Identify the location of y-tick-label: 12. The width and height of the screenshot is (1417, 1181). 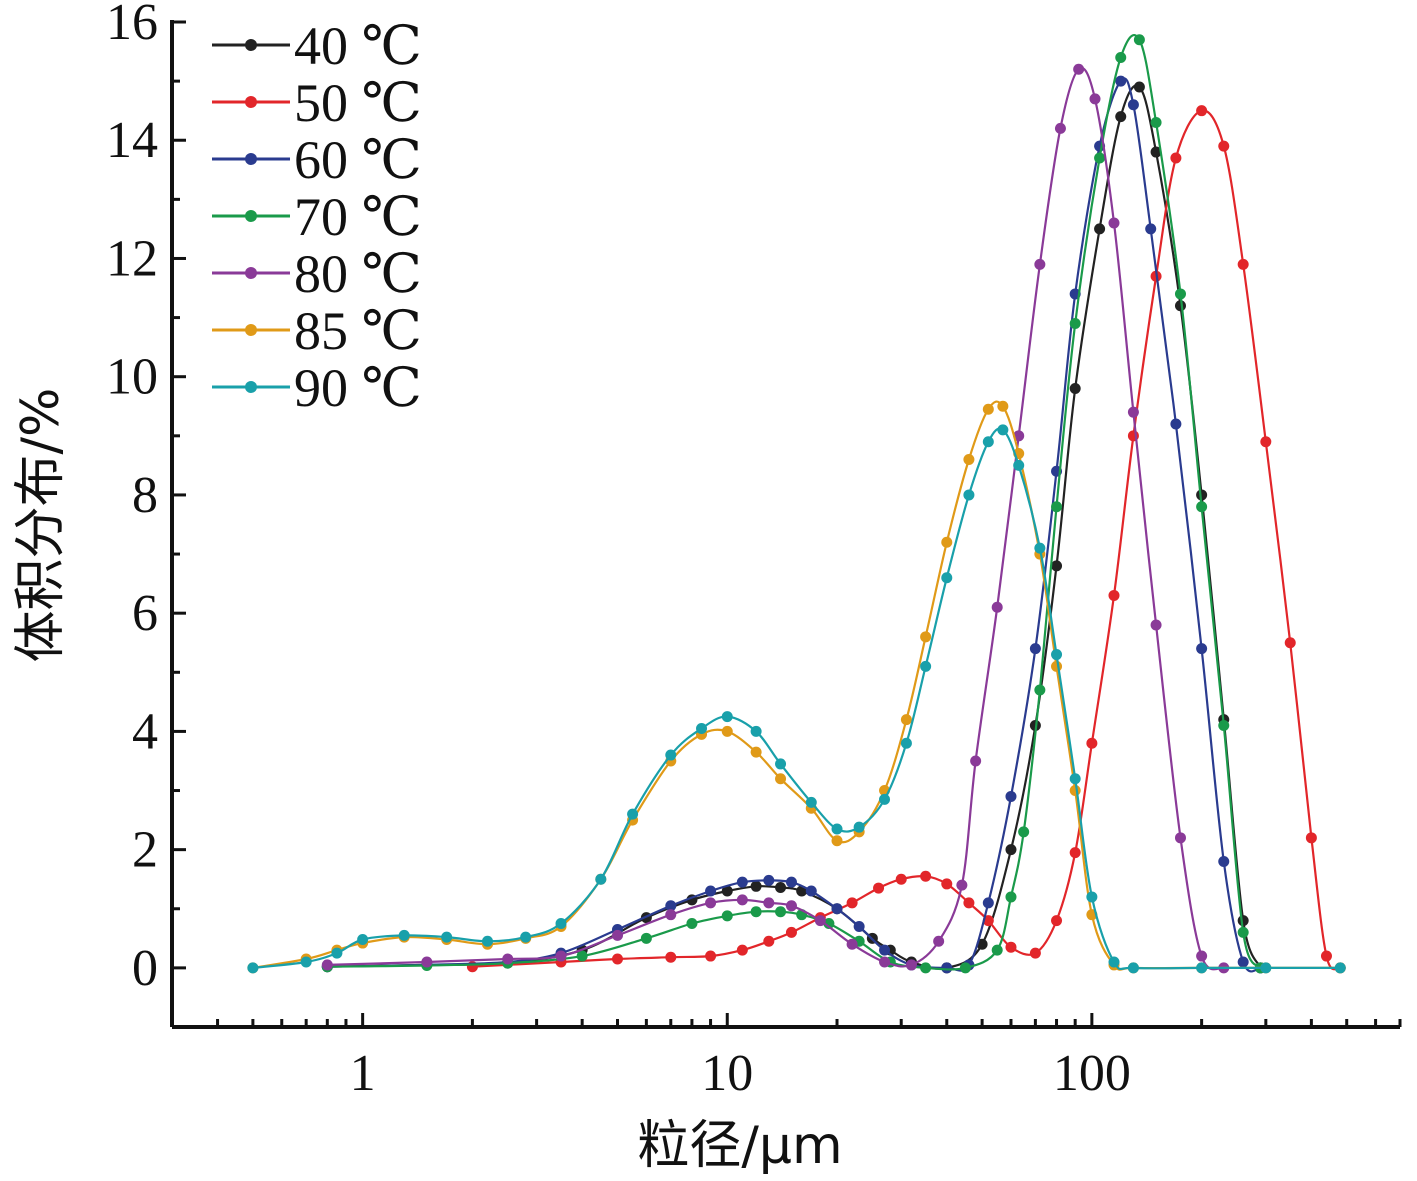
(132, 258).